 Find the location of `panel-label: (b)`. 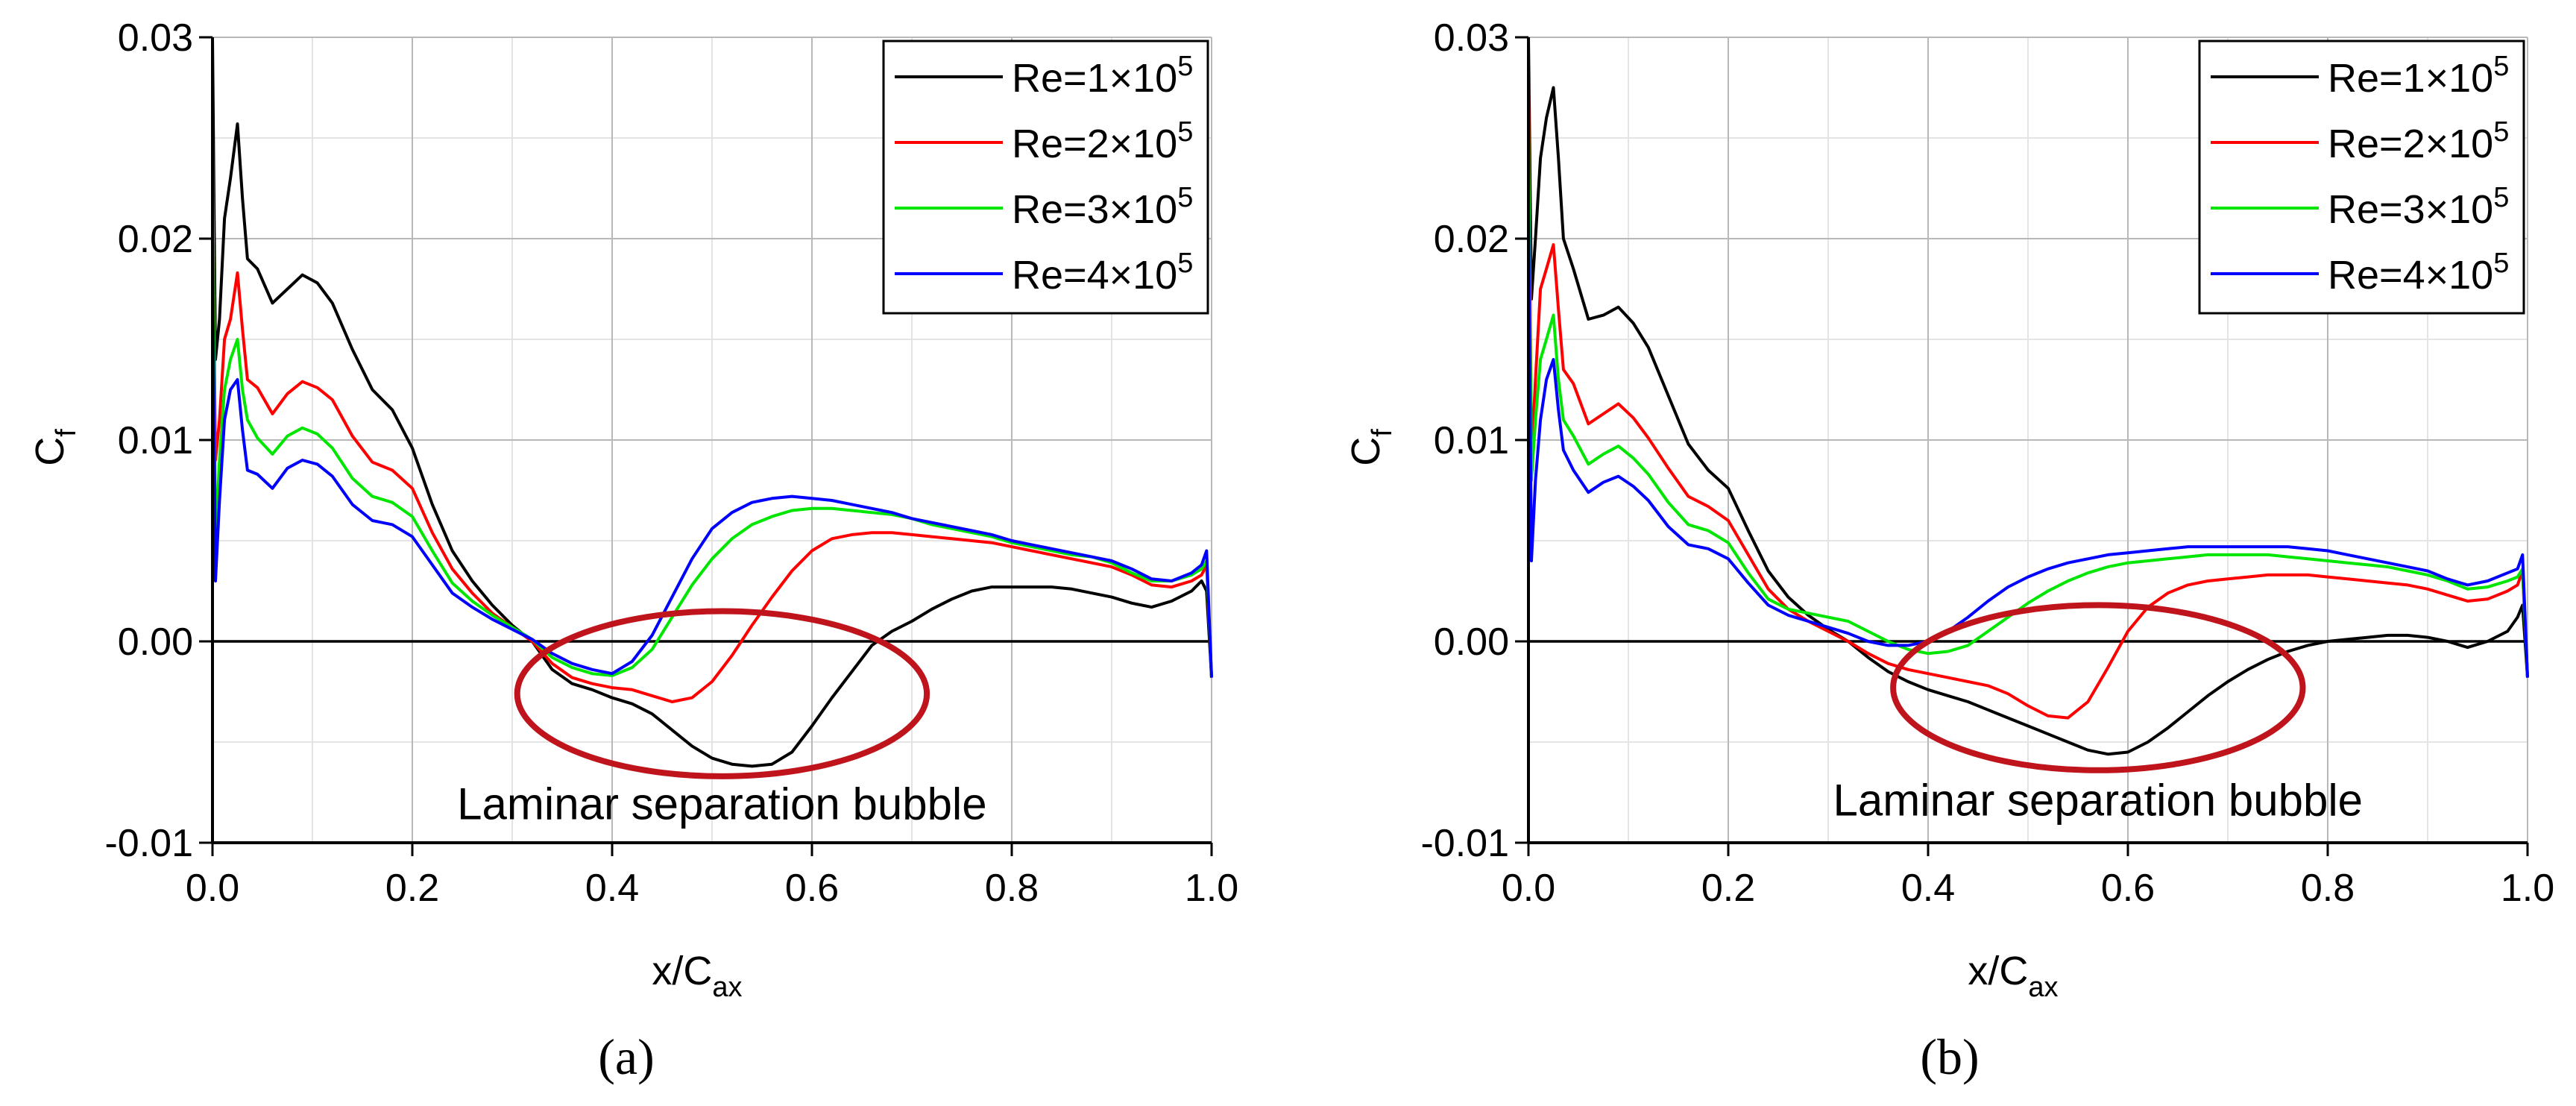

panel-label: (b) is located at coordinates (1950, 1056).